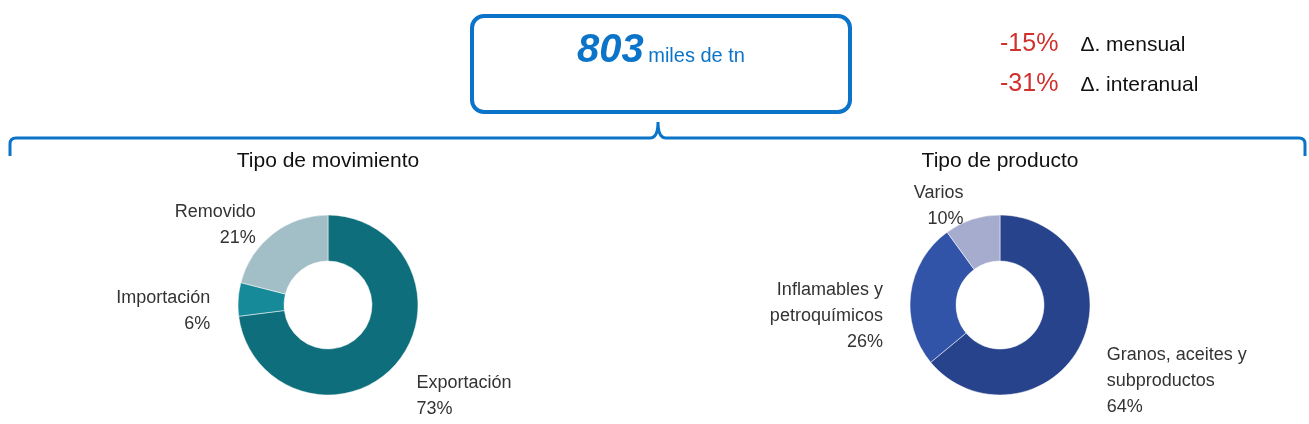  I want to click on data-label: 6%, so click(197, 322).